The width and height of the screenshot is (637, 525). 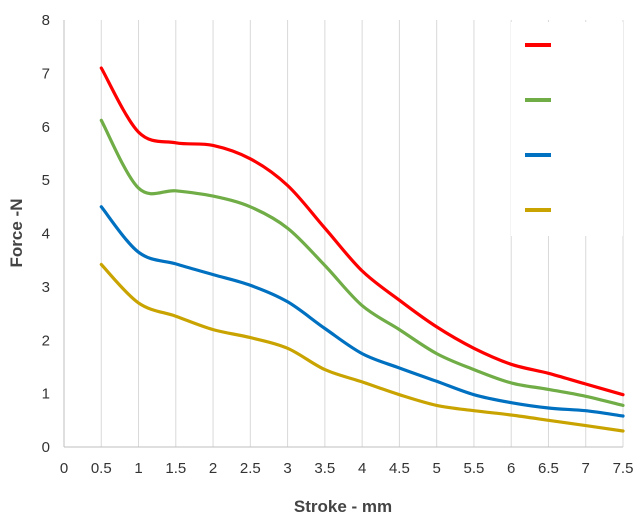 What do you see at coordinates (474, 468) in the screenshot?
I see `x-tick-label: 5.5` at bounding box center [474, 468].